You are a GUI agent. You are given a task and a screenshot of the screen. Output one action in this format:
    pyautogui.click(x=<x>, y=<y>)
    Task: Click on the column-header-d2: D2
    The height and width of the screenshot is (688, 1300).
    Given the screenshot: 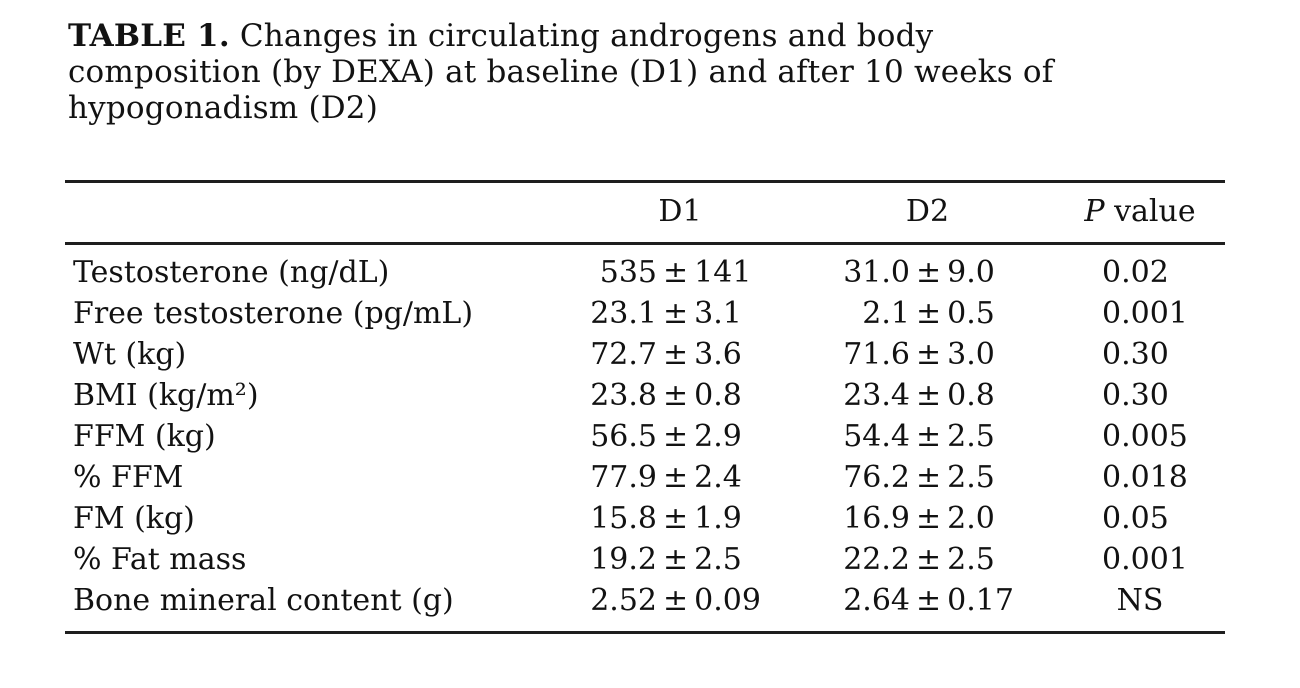 What is the action you would take?
    pyautogui.click(x=927, y=211)
    